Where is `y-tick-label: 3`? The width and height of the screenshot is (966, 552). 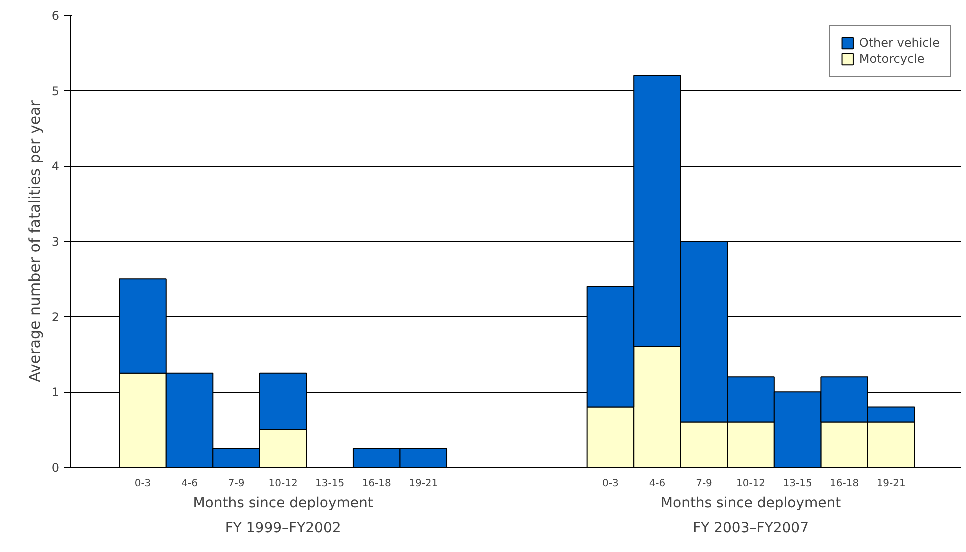
y-tick-label: 3 is located at coordinates (56, 242).